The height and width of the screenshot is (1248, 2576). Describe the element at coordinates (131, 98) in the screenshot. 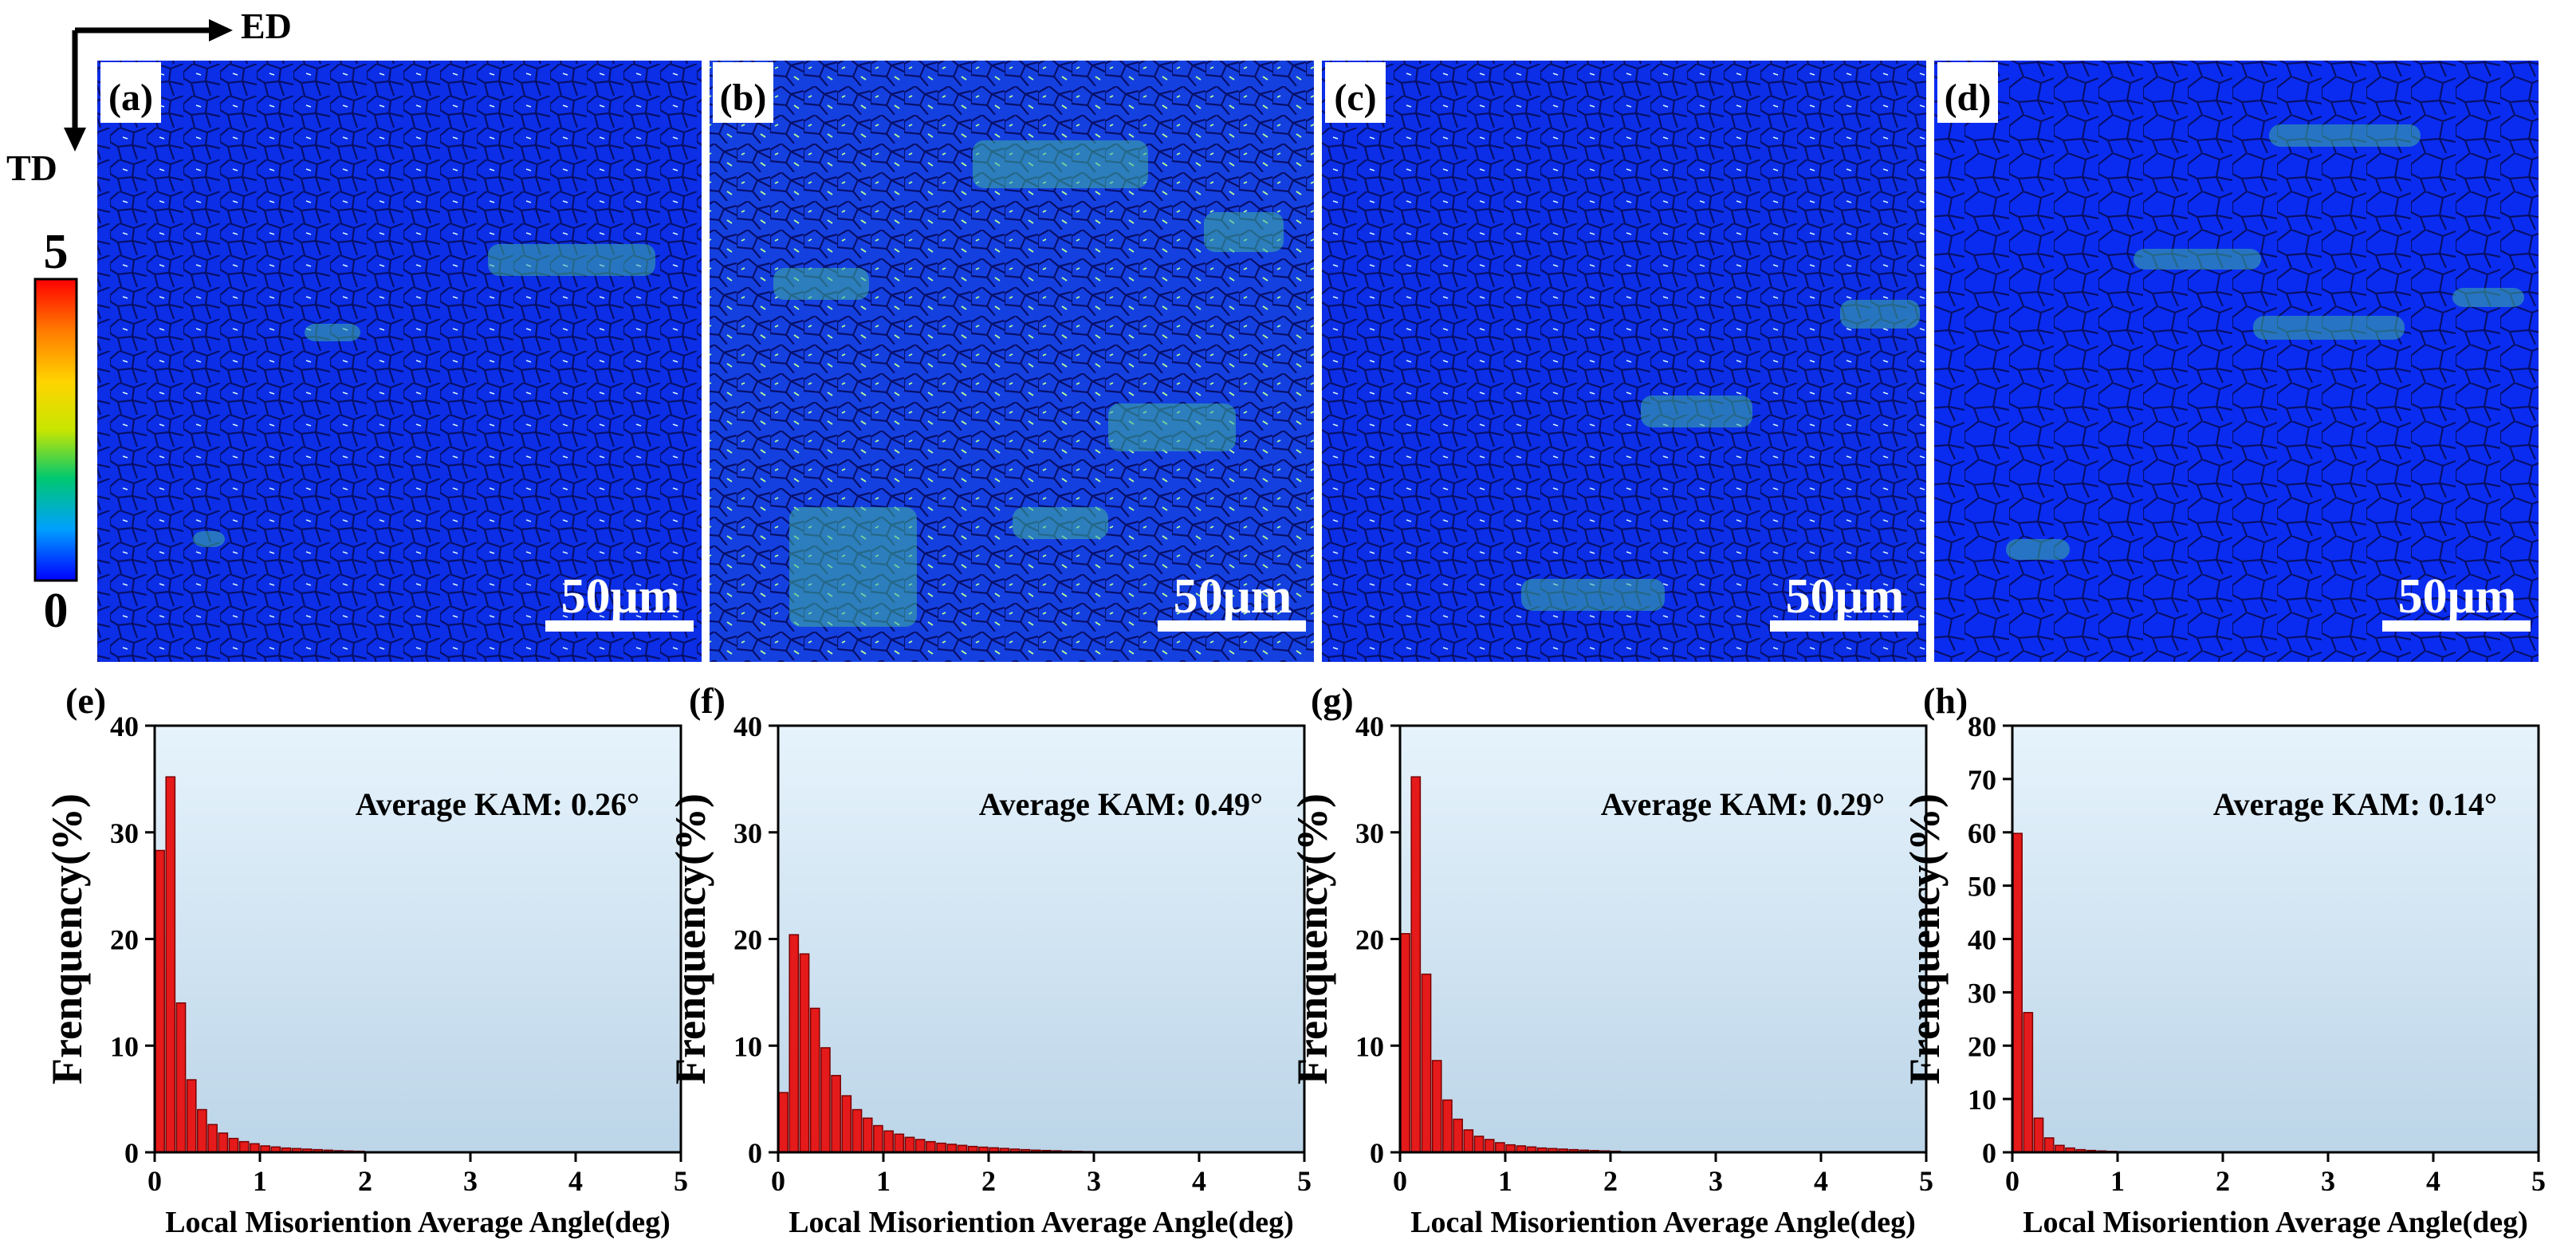

I see `panel-label: (a)` at that location.